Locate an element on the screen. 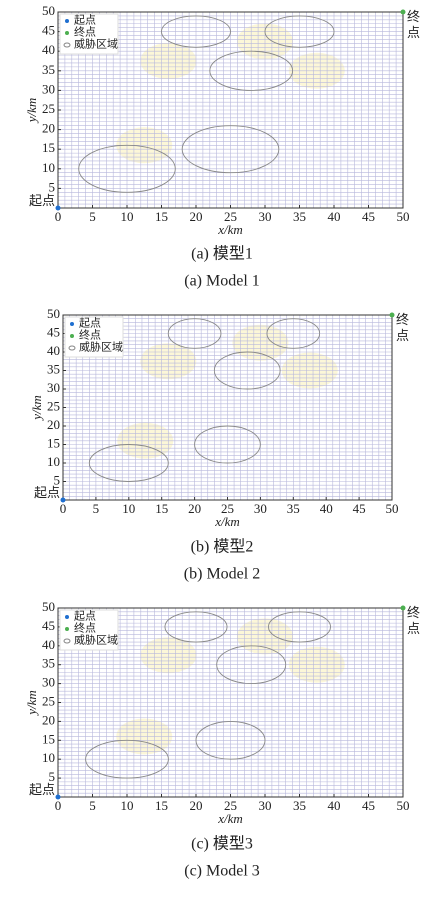 Image resolution: width=444 pixels, height=905 pixels. caption-en: (c) Model 3 is located at coordinates (222, 871).